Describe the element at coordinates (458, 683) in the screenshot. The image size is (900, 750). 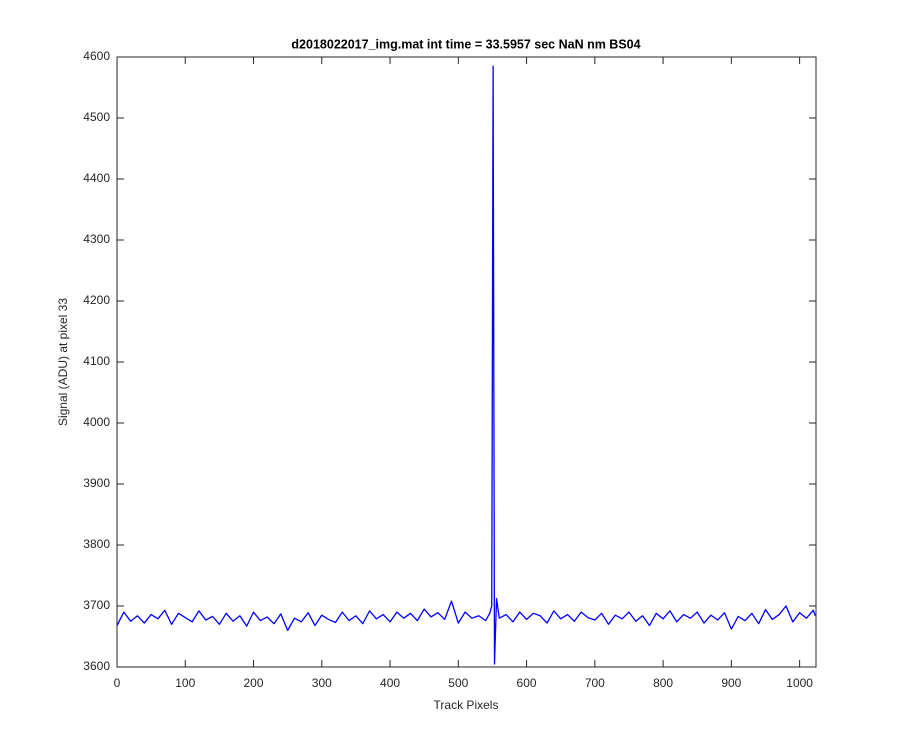
I see `x-tick-label: 500` at that location.